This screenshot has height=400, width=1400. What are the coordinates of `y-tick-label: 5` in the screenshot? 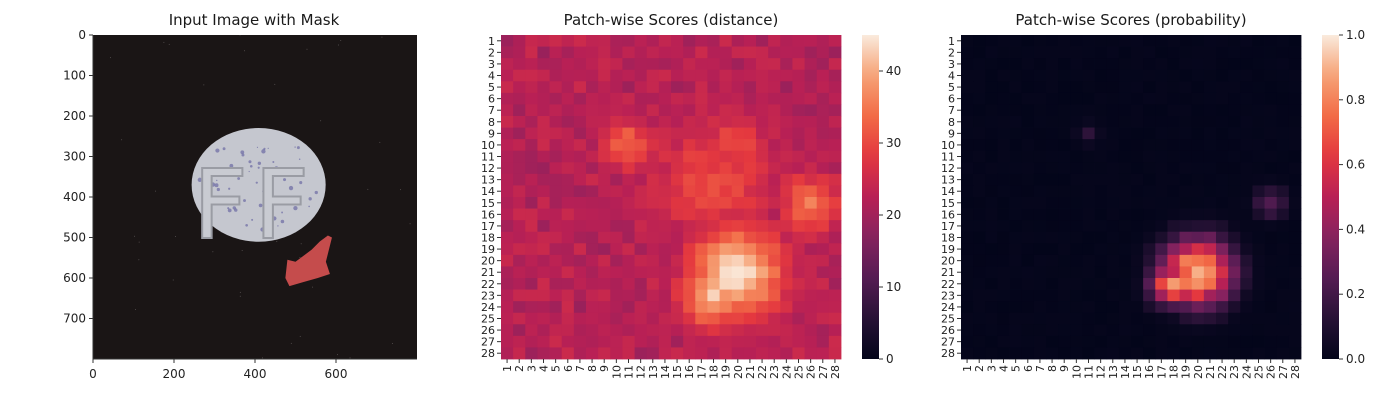 It's located at (491, 87).